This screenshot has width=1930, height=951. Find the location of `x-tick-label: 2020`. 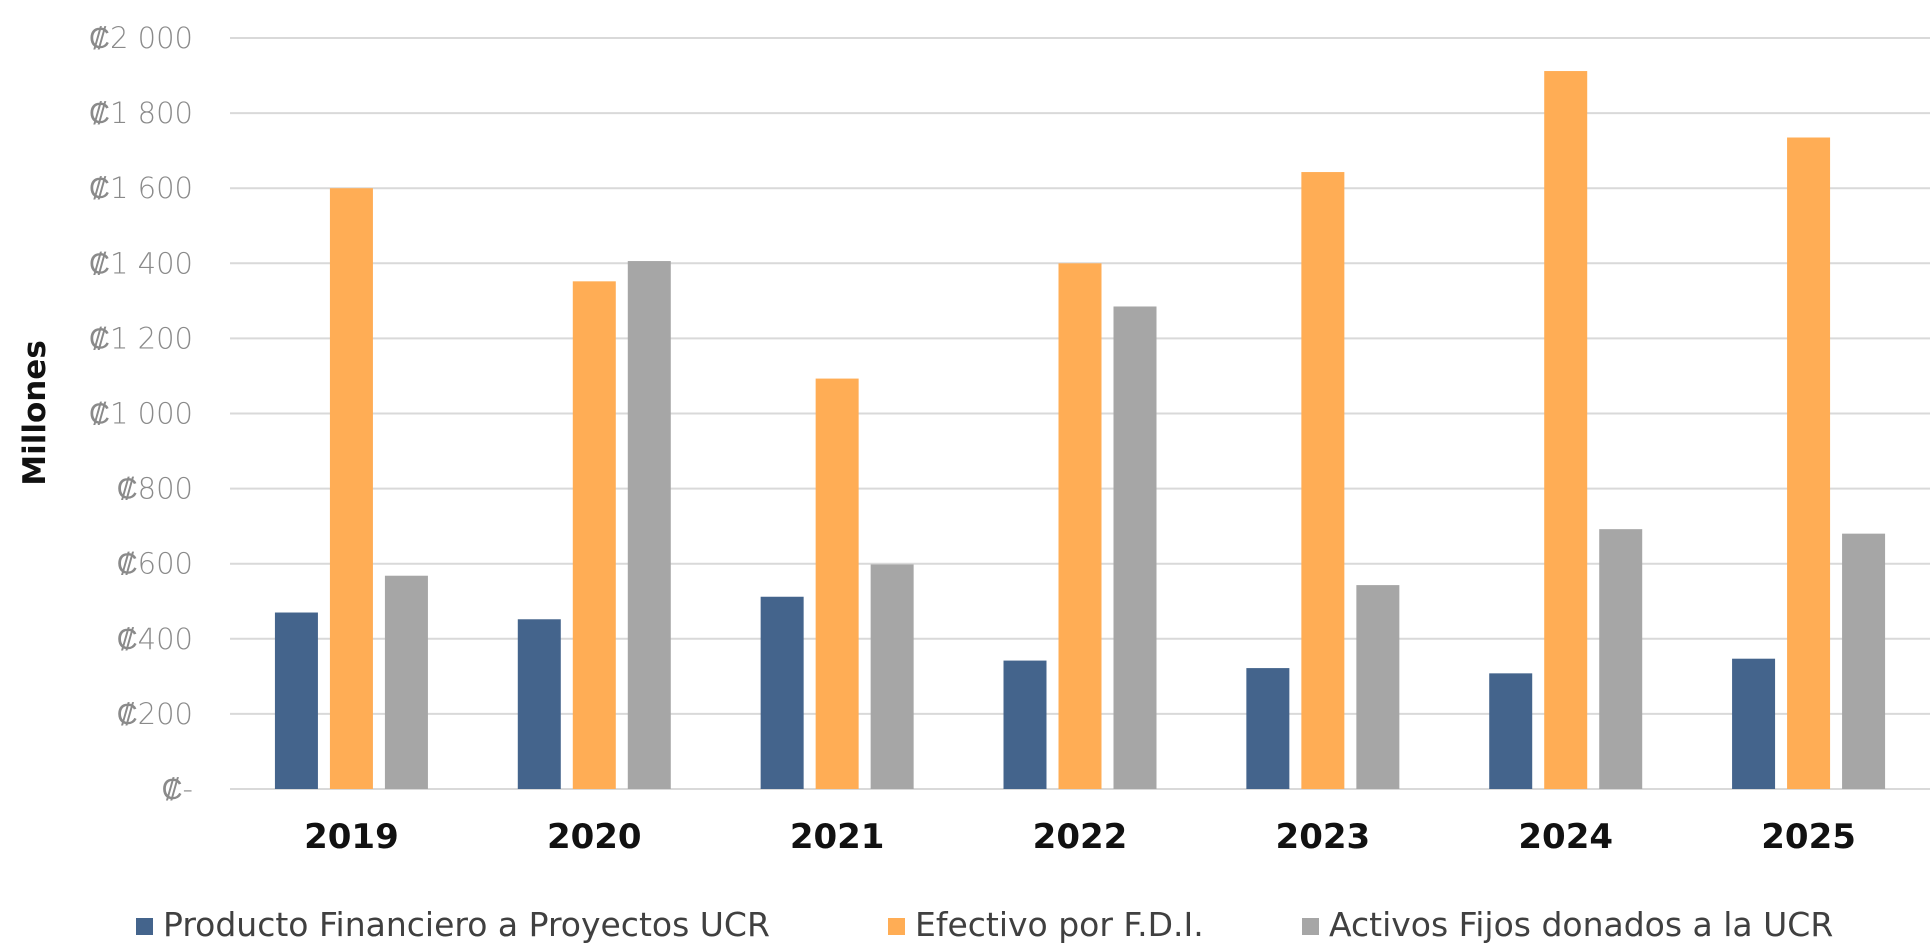

x-tick-label: 2020 is located at coordinates (594, 837).